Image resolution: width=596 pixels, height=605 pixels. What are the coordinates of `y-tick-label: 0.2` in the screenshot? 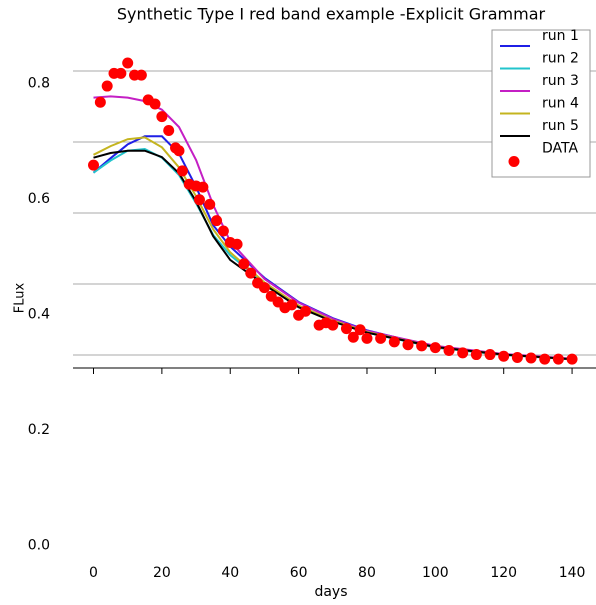 It's located at (39, 430).